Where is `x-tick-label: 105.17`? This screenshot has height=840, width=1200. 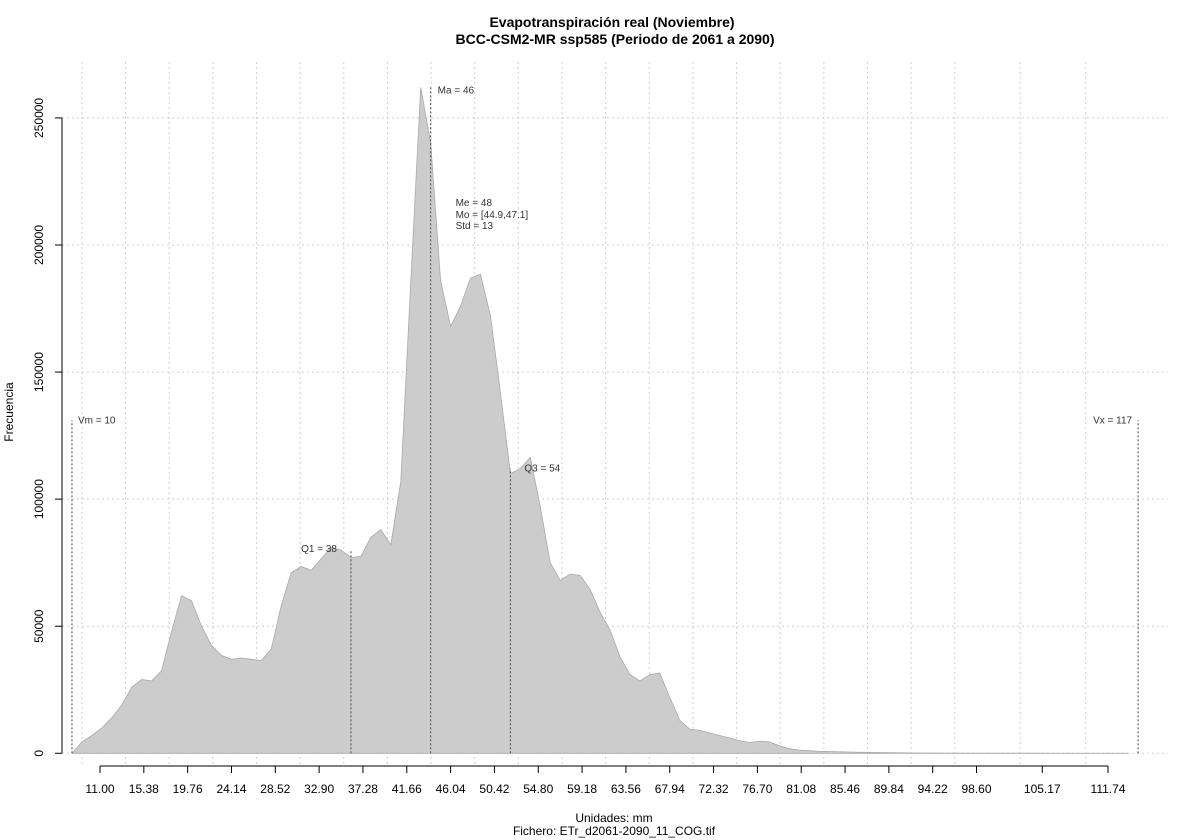 x-tick-label: 105.17 is located at coordinates (1042, 789).